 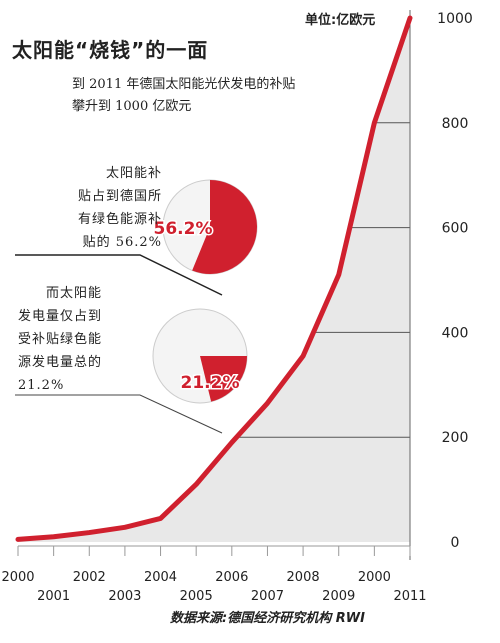 I want to click on y-tick-label: 1000, so click(x=455, y=19).